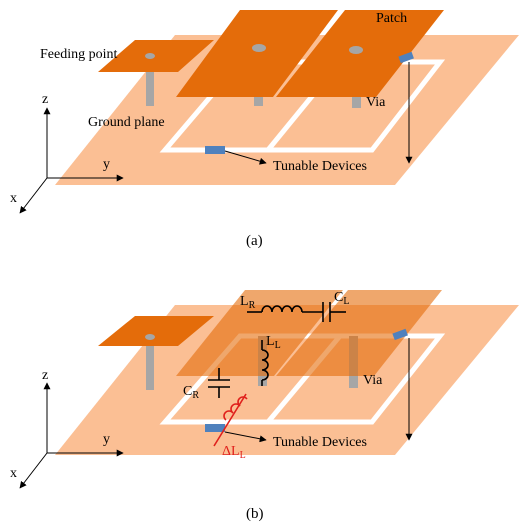  I want to click on label-LR-main: L, so click(244, 301).